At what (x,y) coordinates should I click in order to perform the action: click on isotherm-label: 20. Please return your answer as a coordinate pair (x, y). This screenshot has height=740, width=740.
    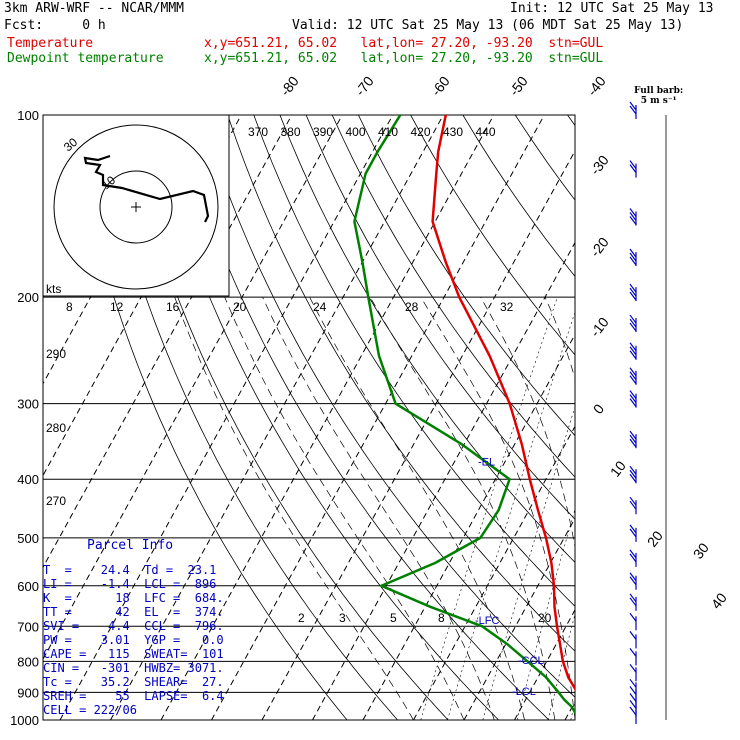
    Looking at the image, I should click on (655, 539).